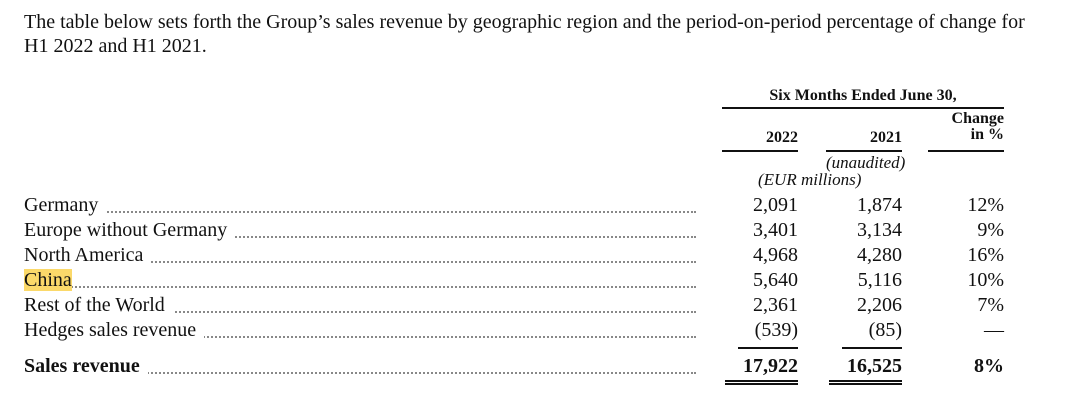 Image resolution: width=1080 pixels, height=408 pixels. I want to click on value-2021: 1,874, so click(879, 205).